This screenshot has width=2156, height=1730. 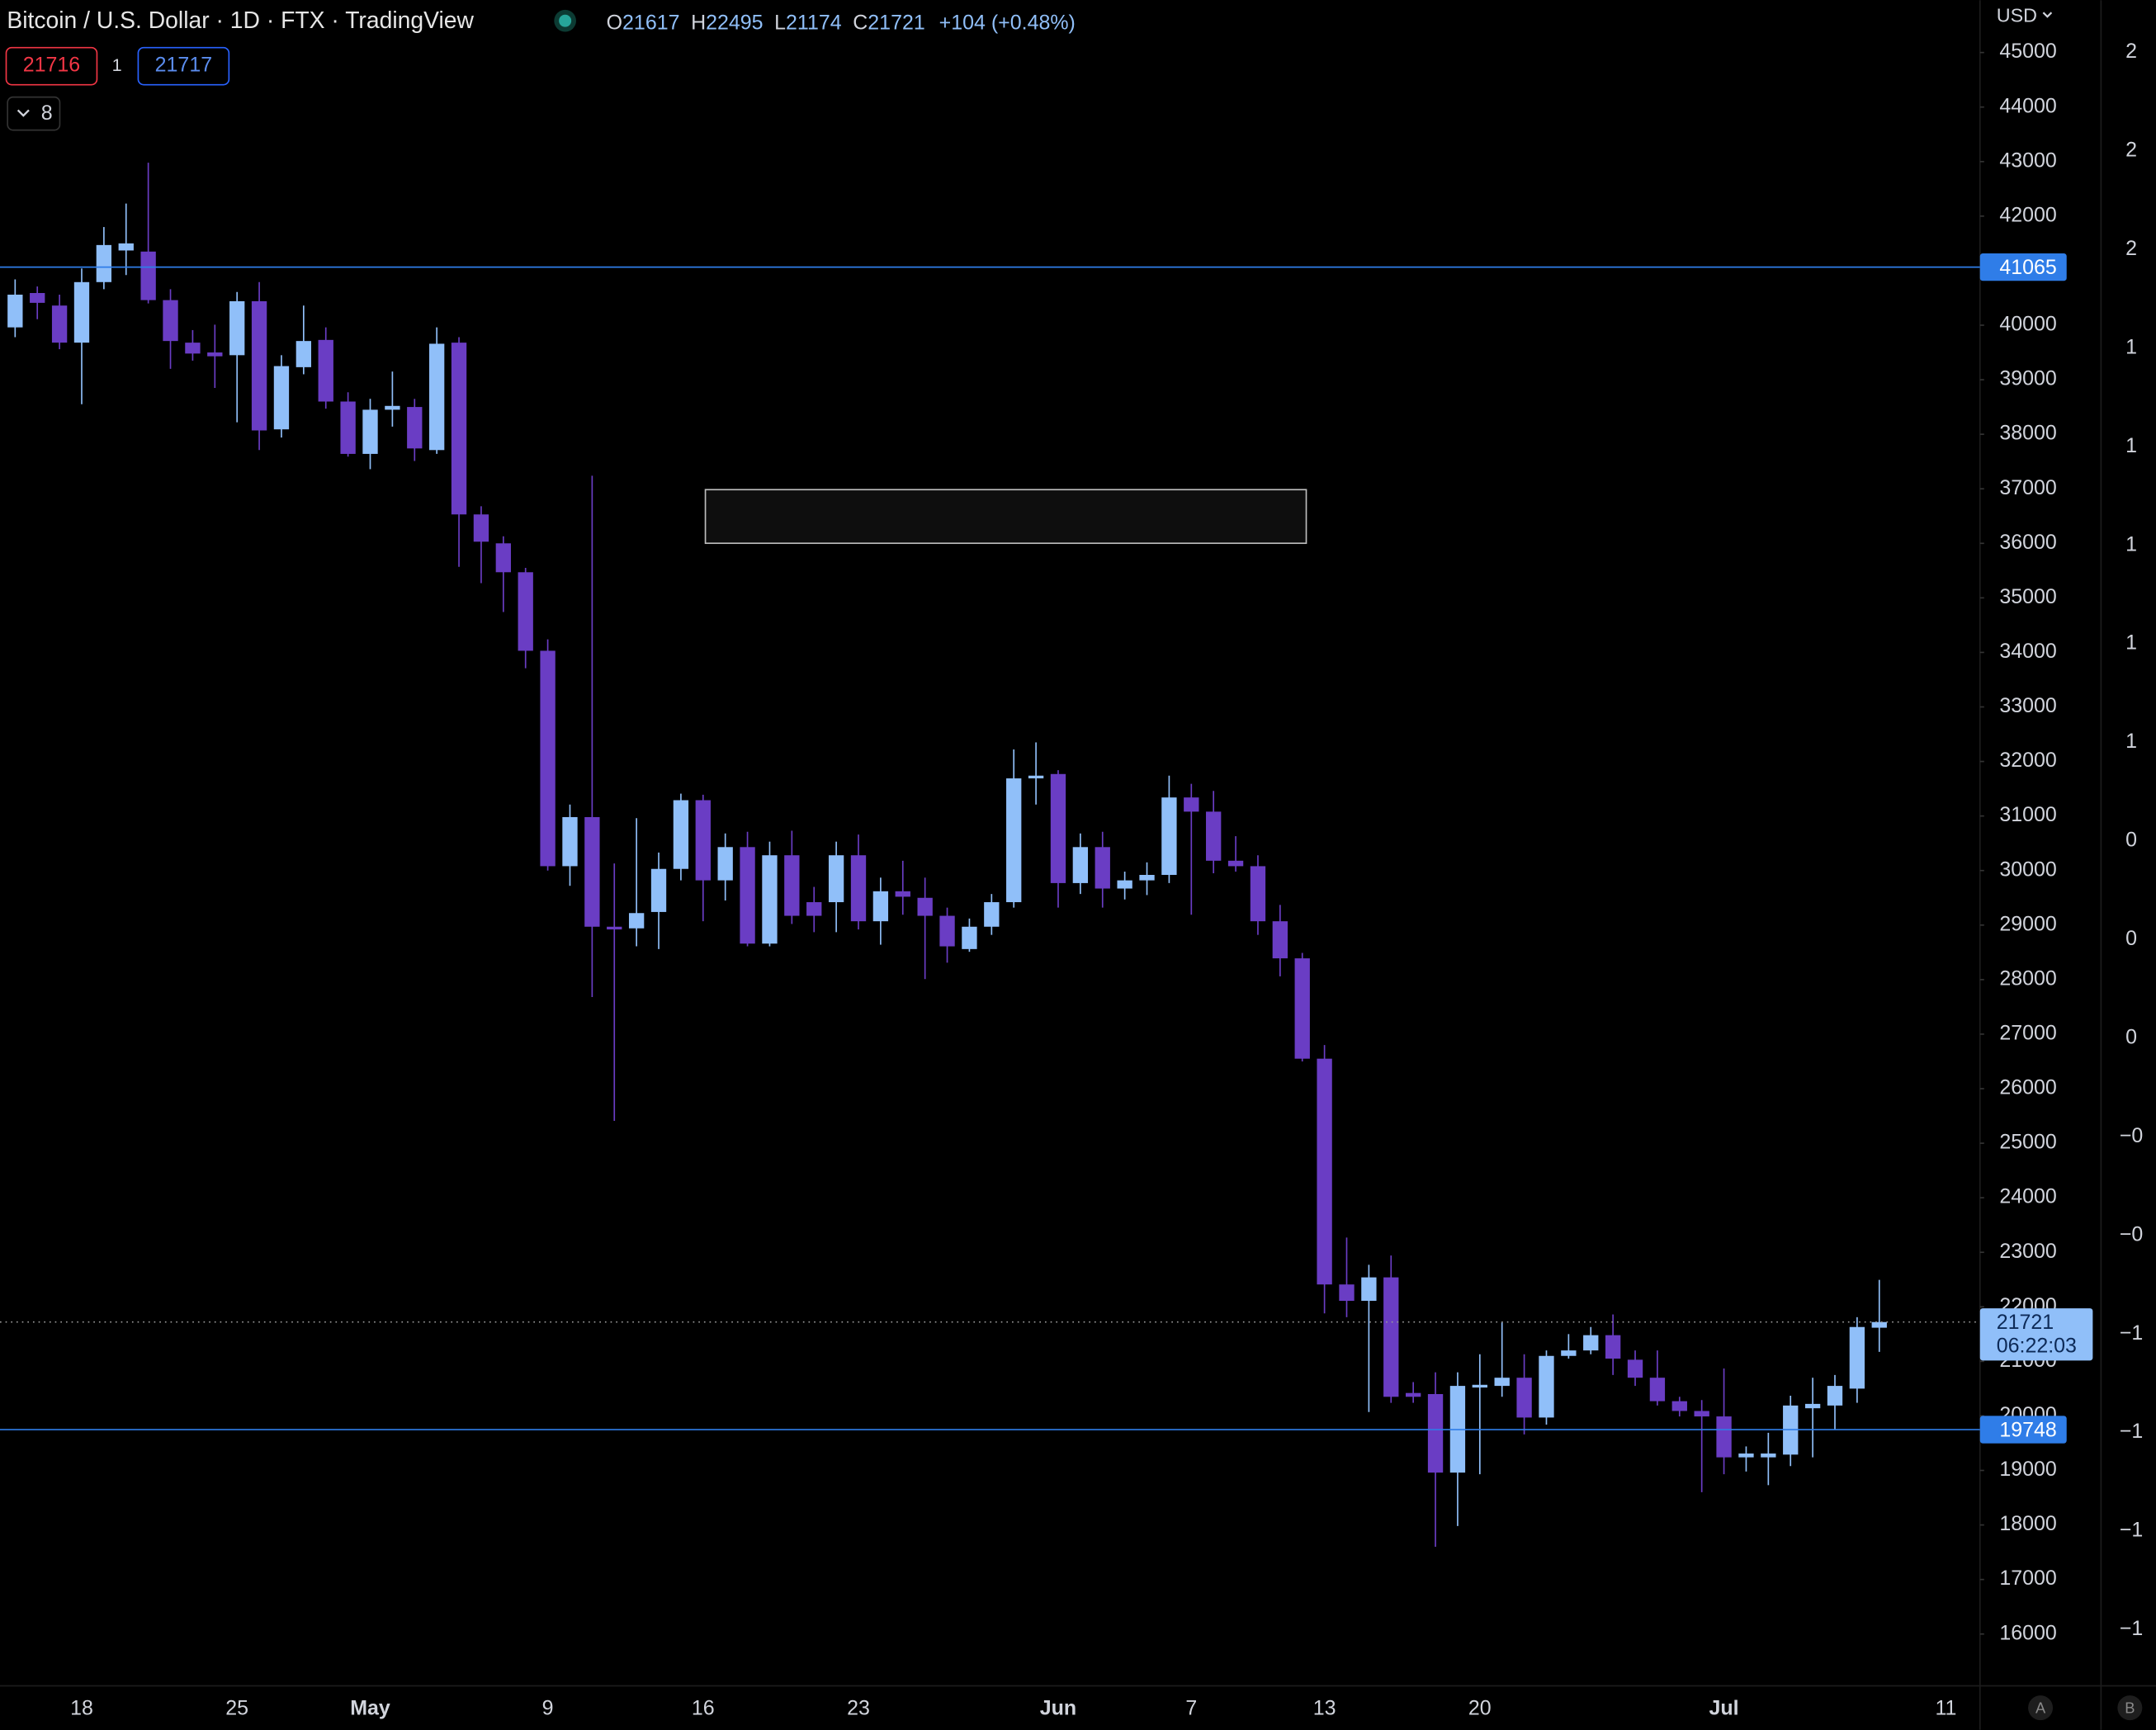 I want to click on y-tick-label: 43000, so click(x=2027, y=160).